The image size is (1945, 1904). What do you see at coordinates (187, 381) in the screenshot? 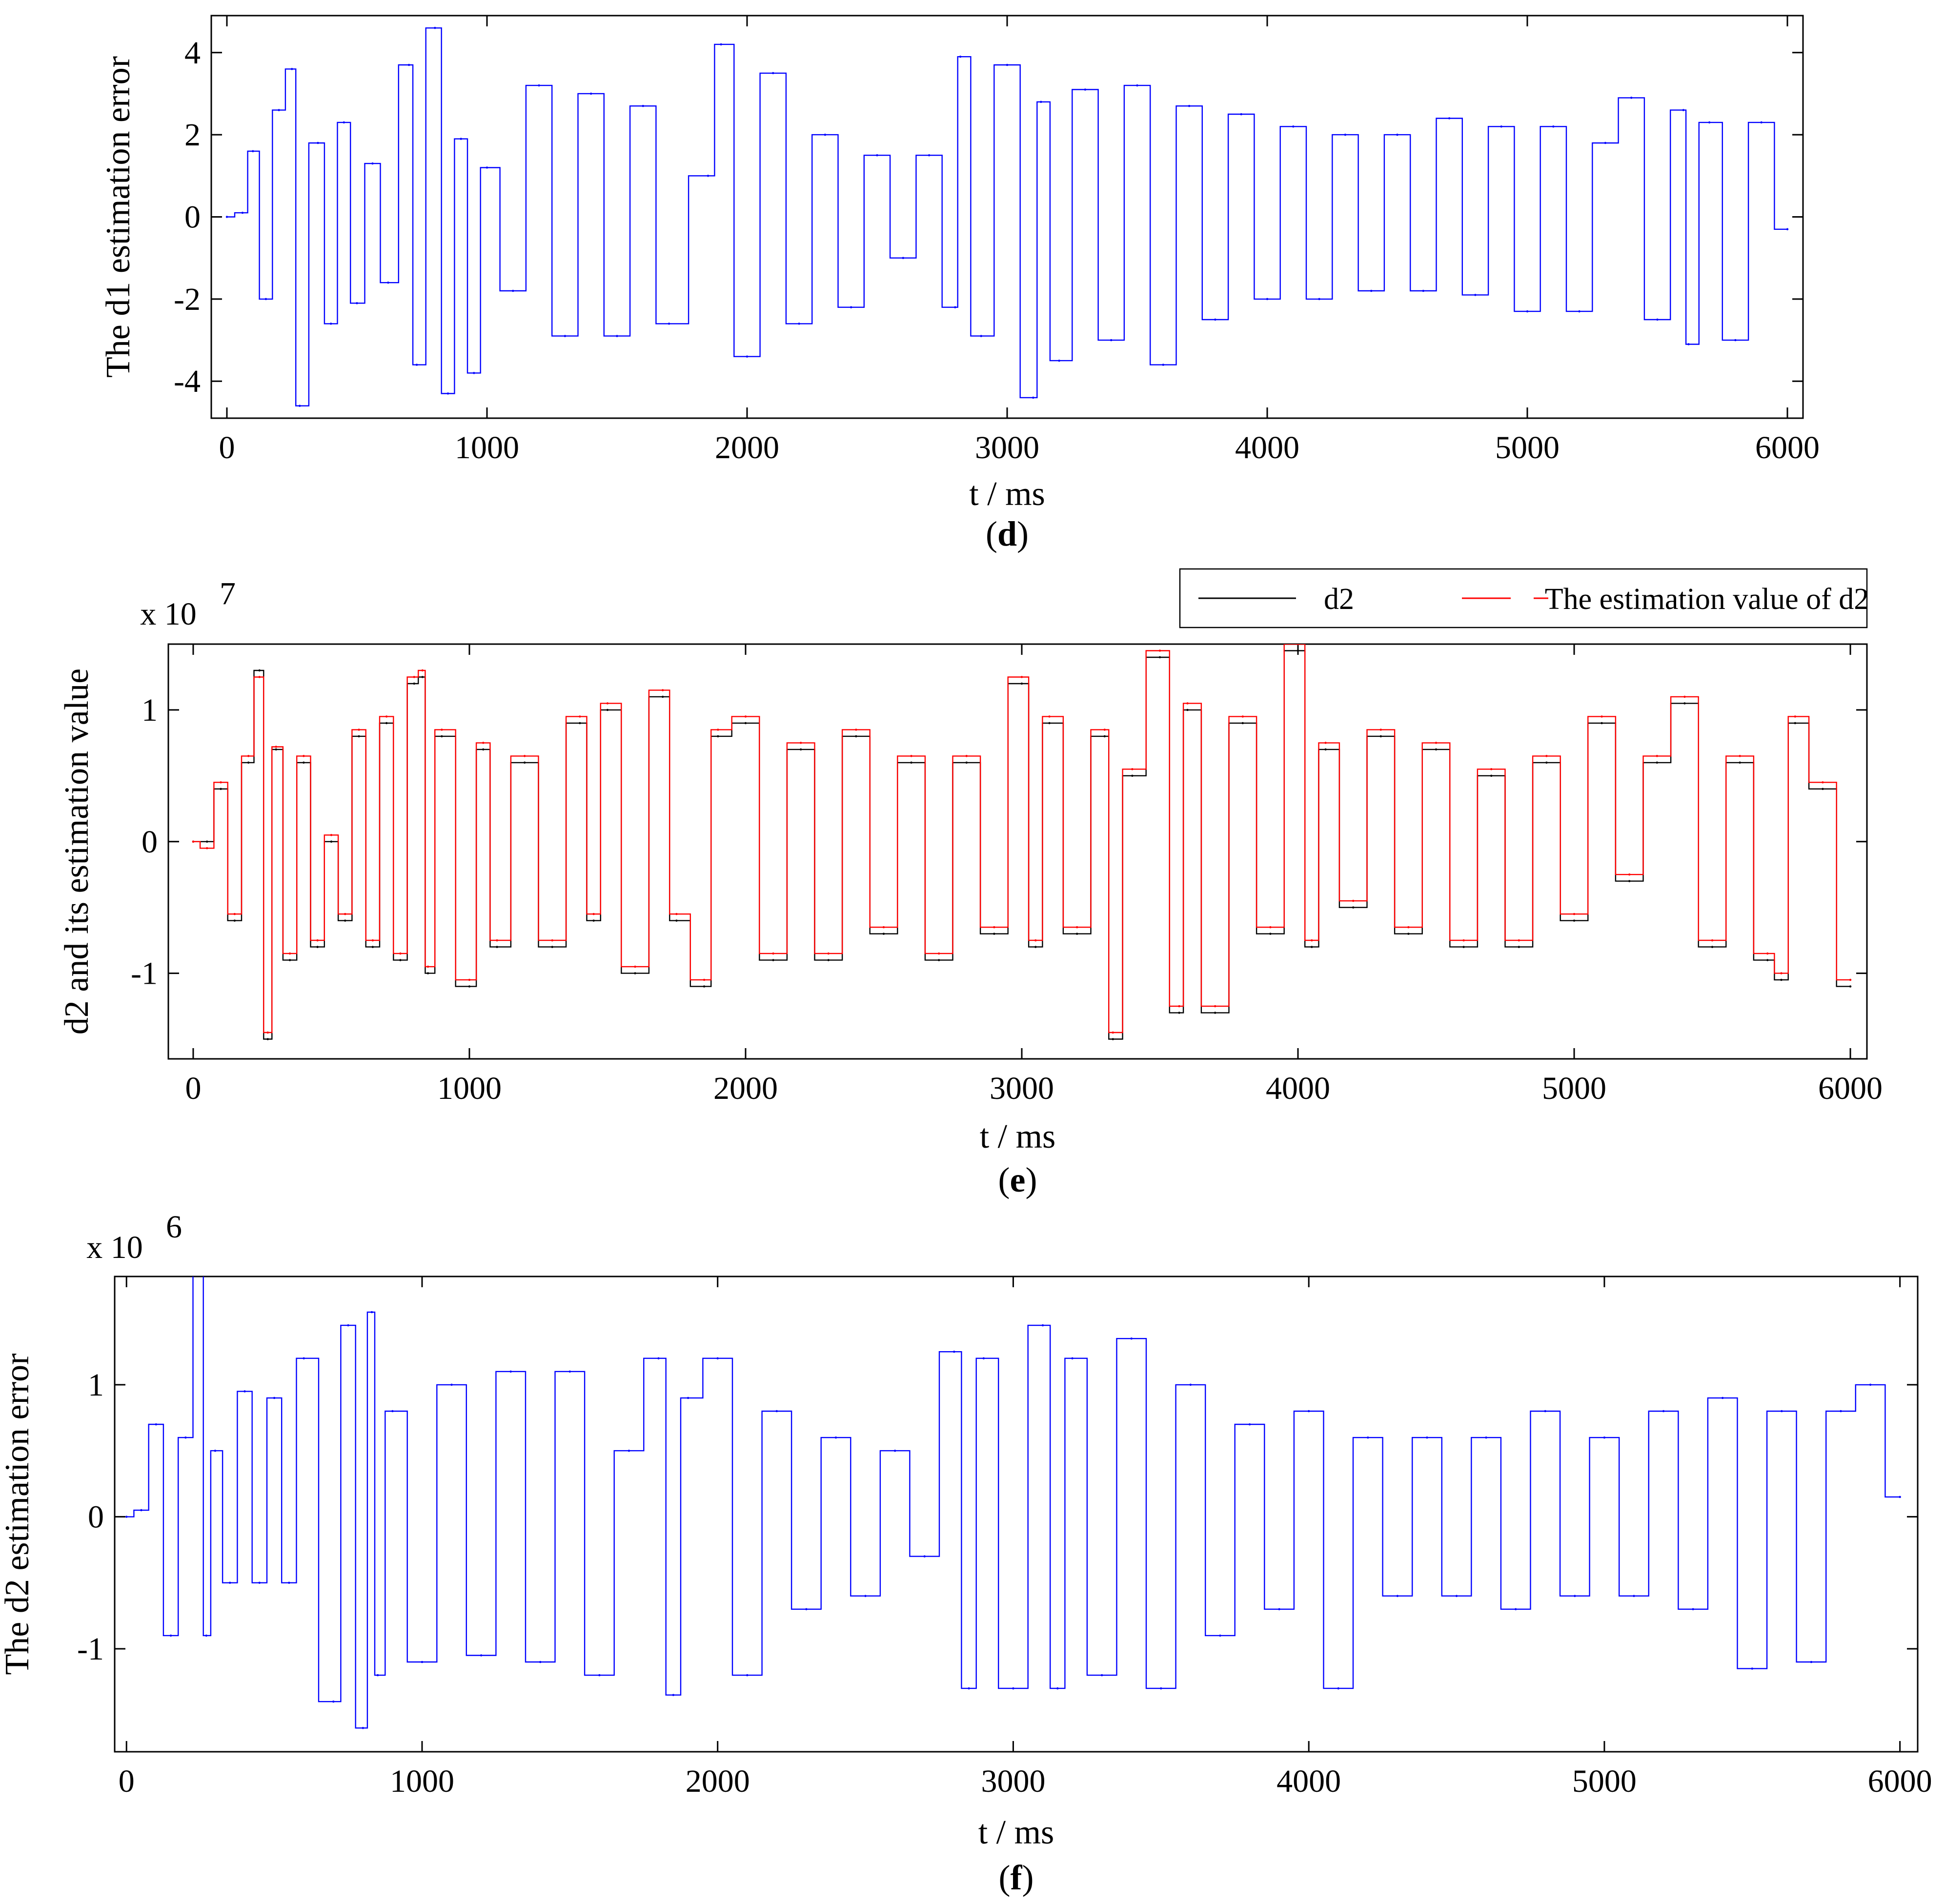
I see `y-tick-label: -4` at bounding box center [187, 381].